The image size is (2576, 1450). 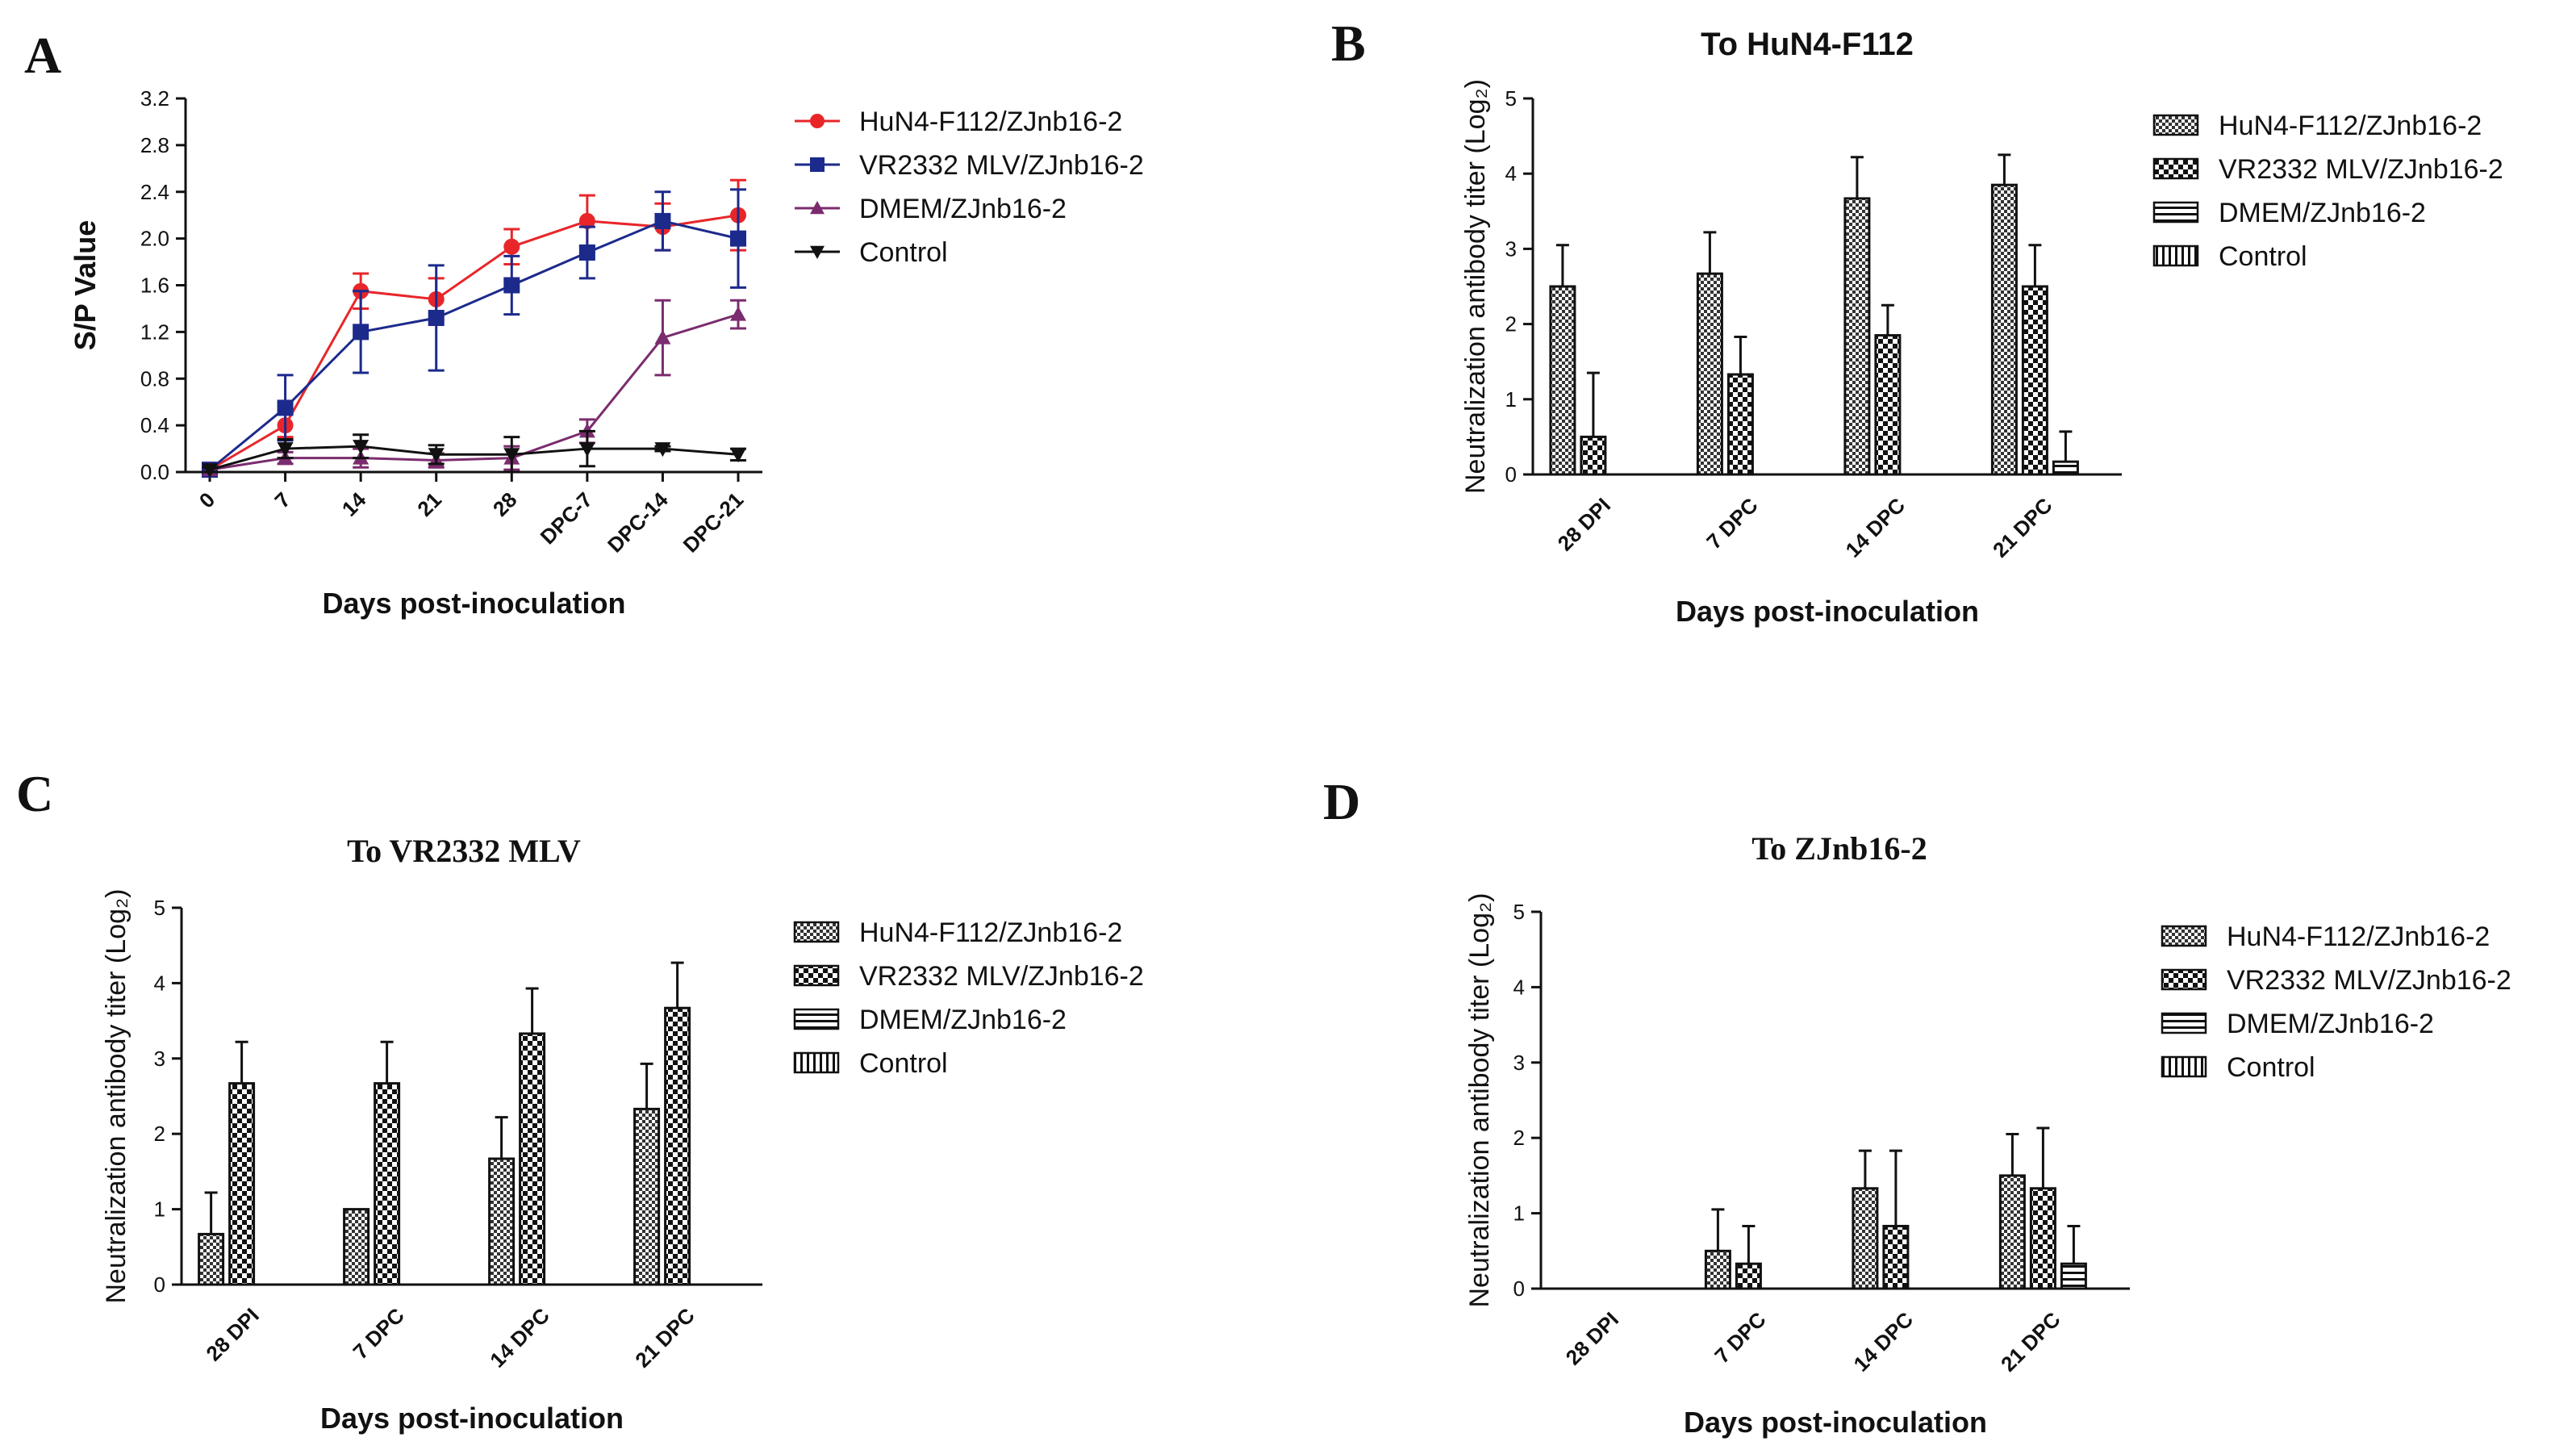 I want to click on panel-b-xtick-label: 28 DPI, so click(x=1584, y=524).